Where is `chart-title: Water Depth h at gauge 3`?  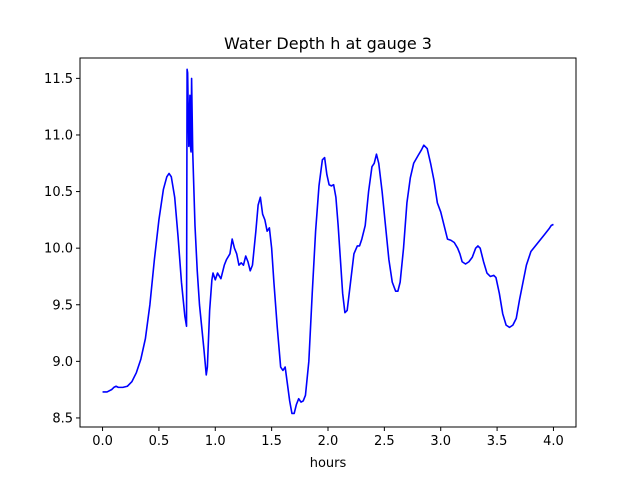
chart-title: Water Depth h at gauge 3 is located at coordinates (328, 43).